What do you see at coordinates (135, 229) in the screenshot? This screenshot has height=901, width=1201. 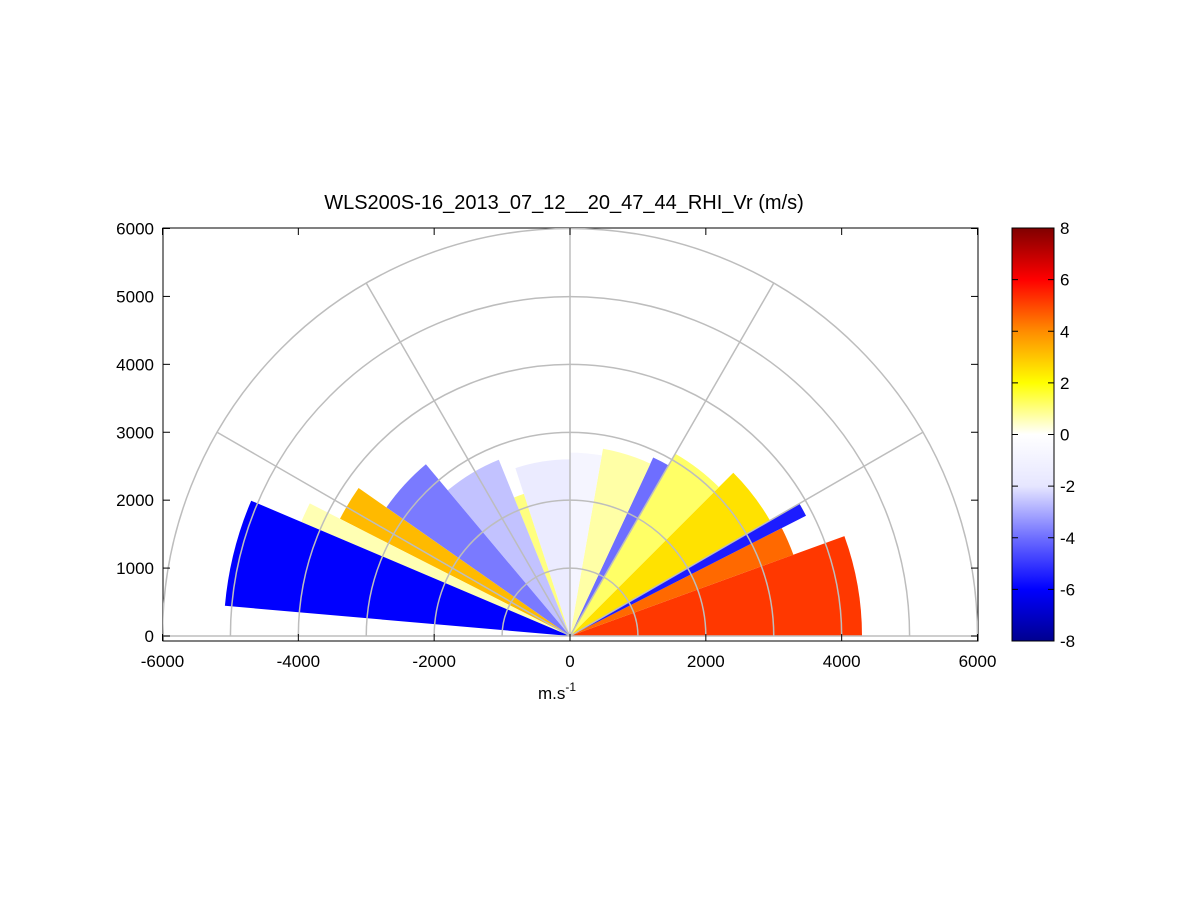 I see `y-tick-label: 6000` at bounding box center [135, 229].